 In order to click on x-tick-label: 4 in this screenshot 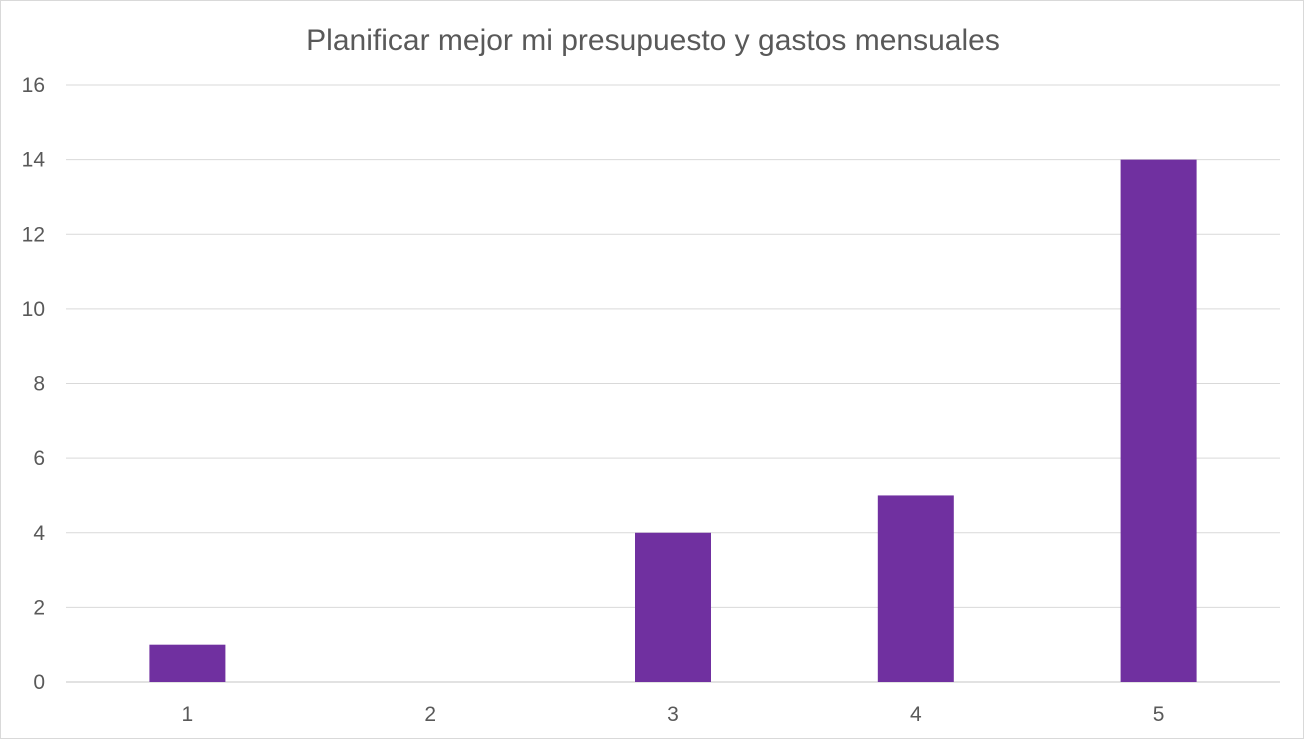, I will do `click(916, 714)`.